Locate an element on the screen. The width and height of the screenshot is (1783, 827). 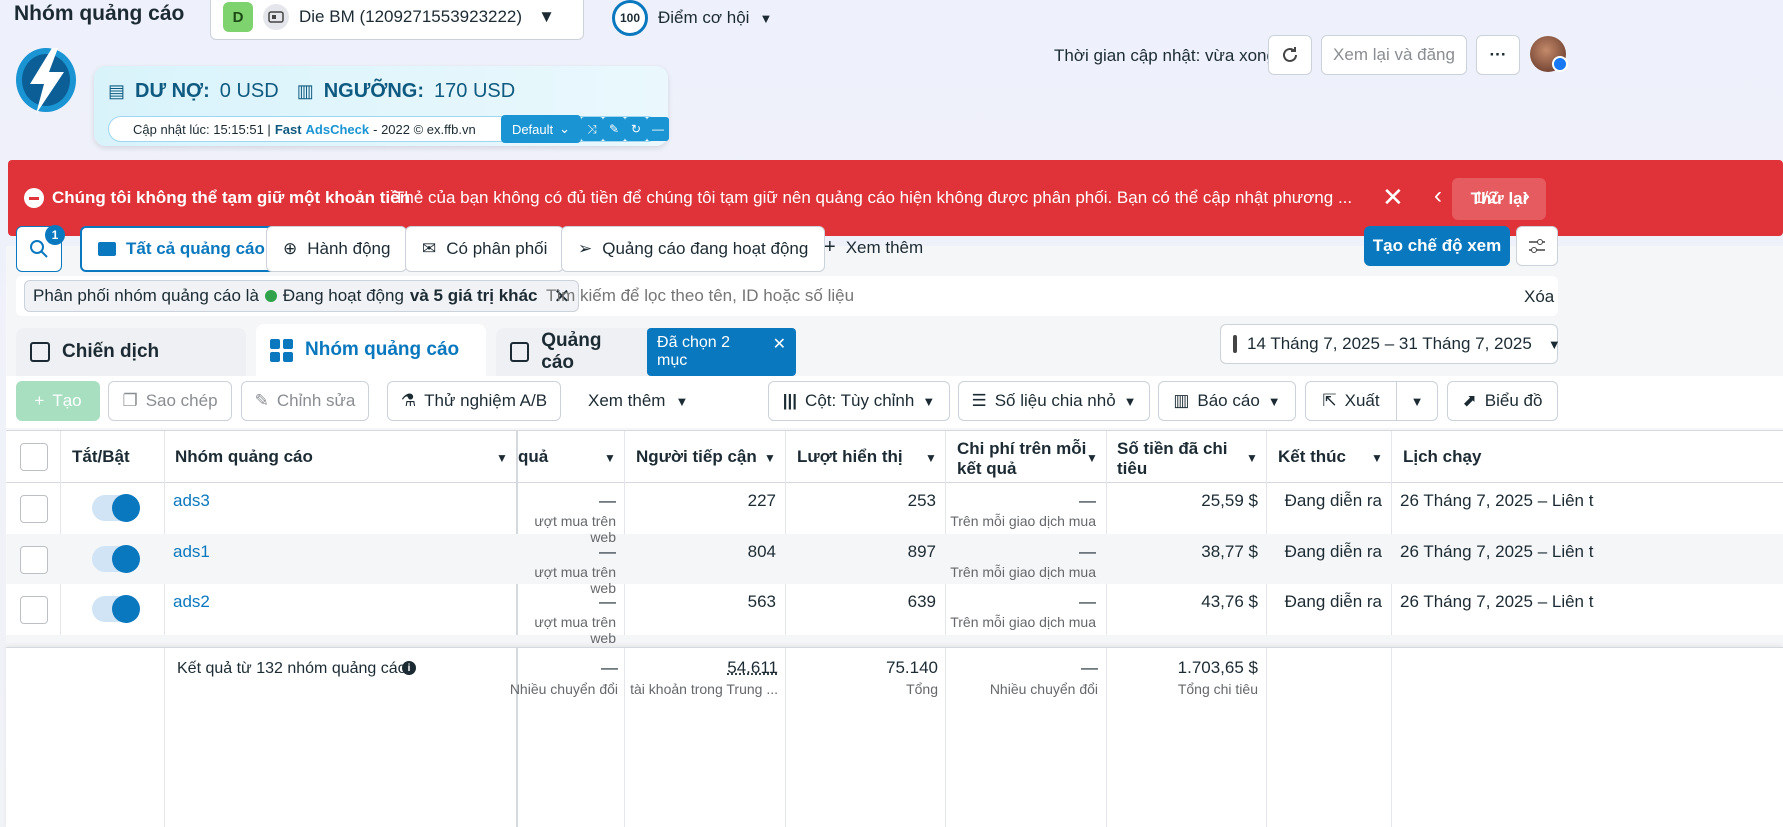
columns-button: ||| Cột: Tùy chỉnh ▼ is located at coordinates (859, 401).